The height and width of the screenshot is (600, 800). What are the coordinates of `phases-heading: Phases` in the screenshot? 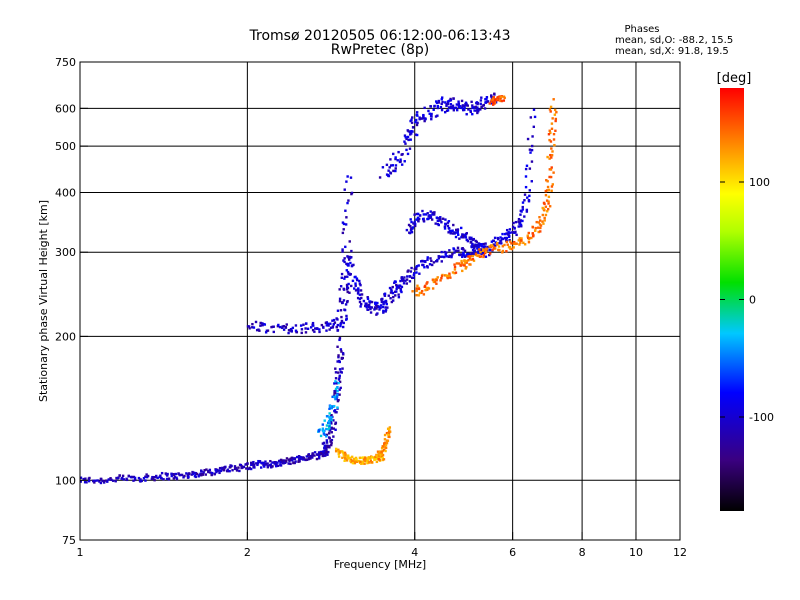 It's located at (641, 29).